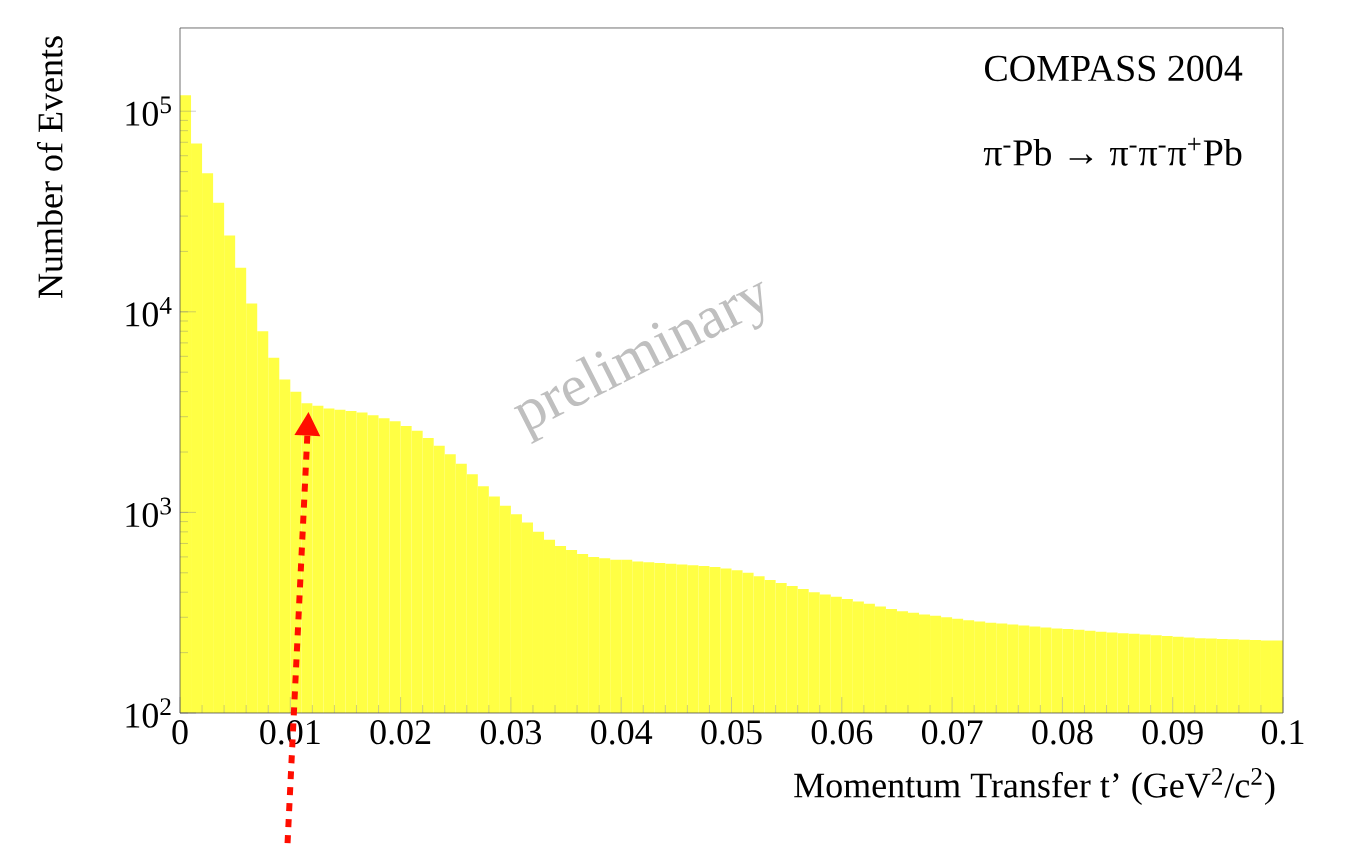 The height and width of the screenshot is (846, 1345). Describe the element at coordinates (149, 311) in the screenshot. I see `y-tick-label: 10$^{4}$` at that location.